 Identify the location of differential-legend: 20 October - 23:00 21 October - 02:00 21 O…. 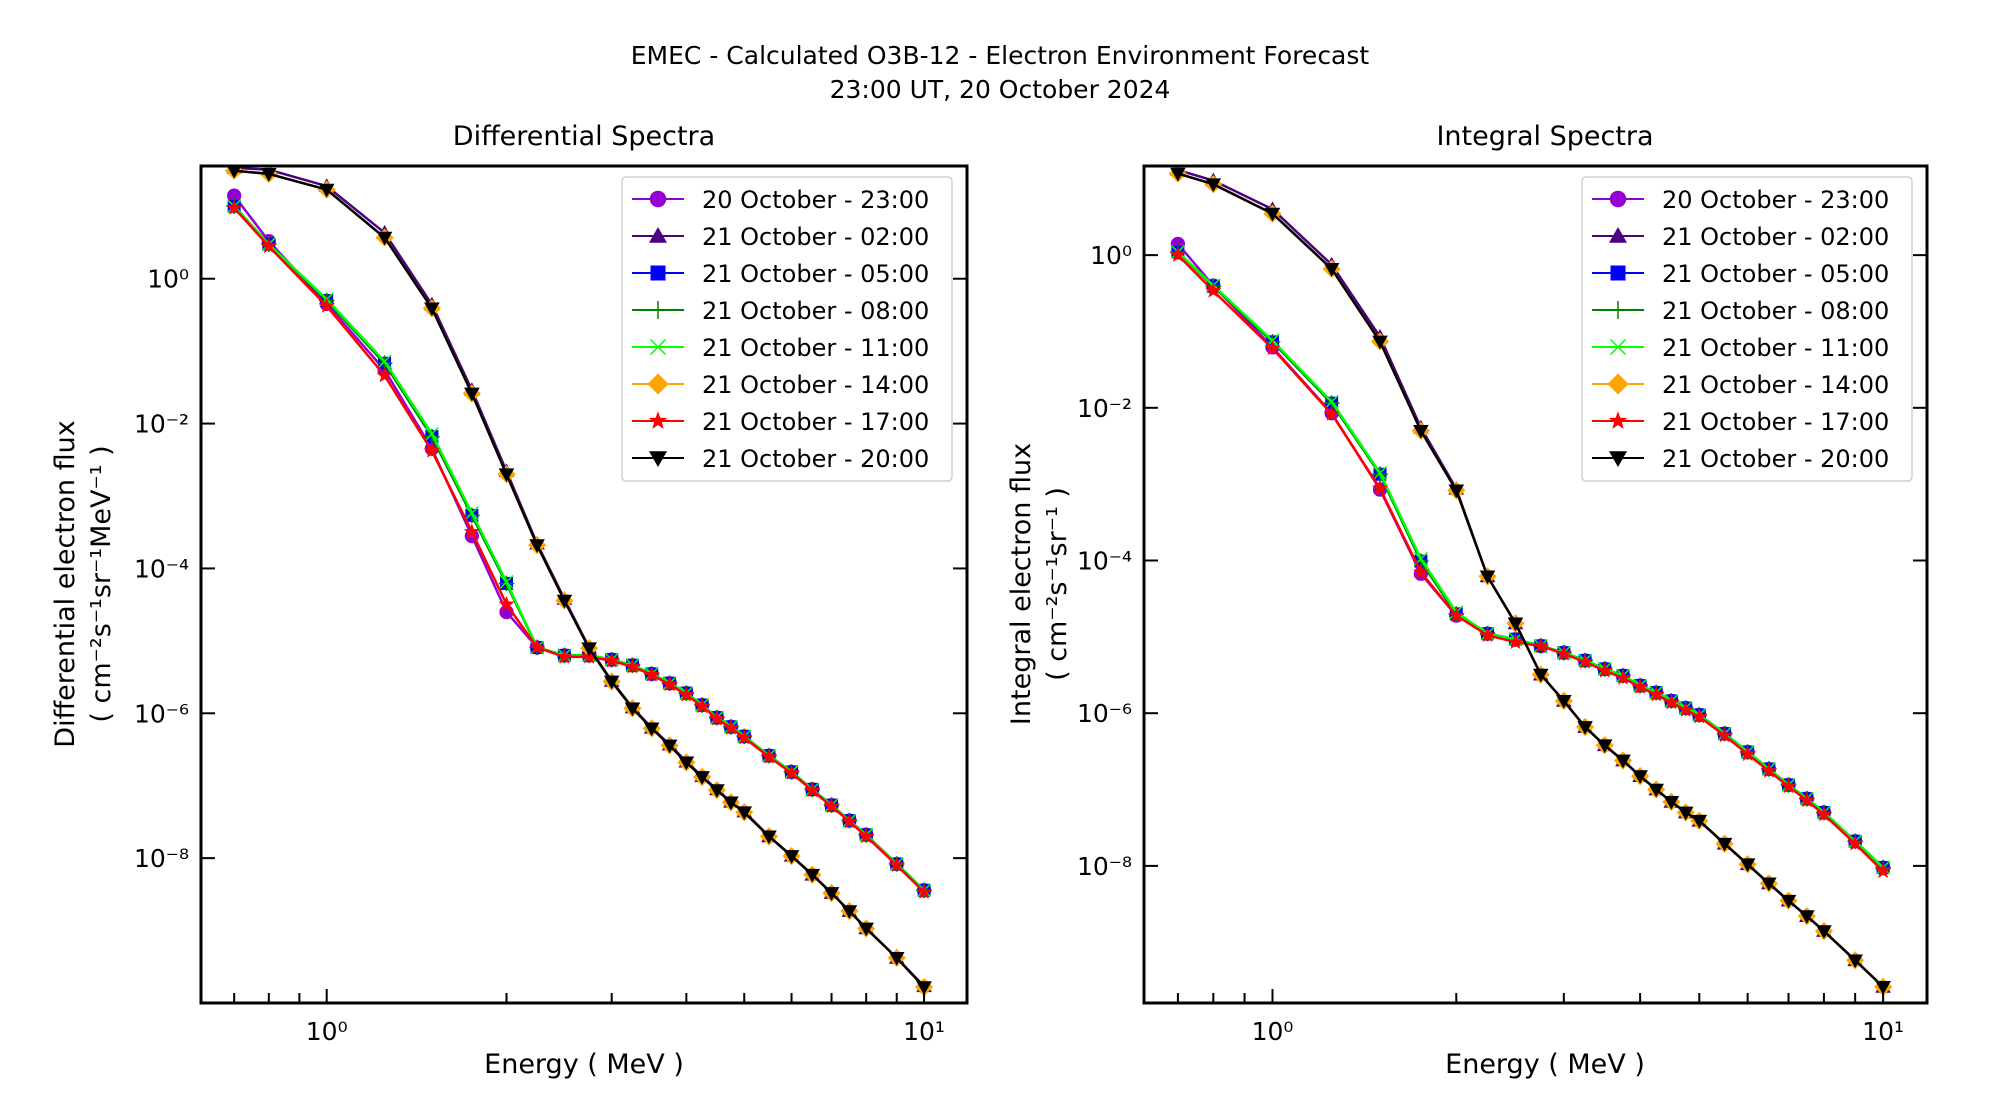
(787, 329).